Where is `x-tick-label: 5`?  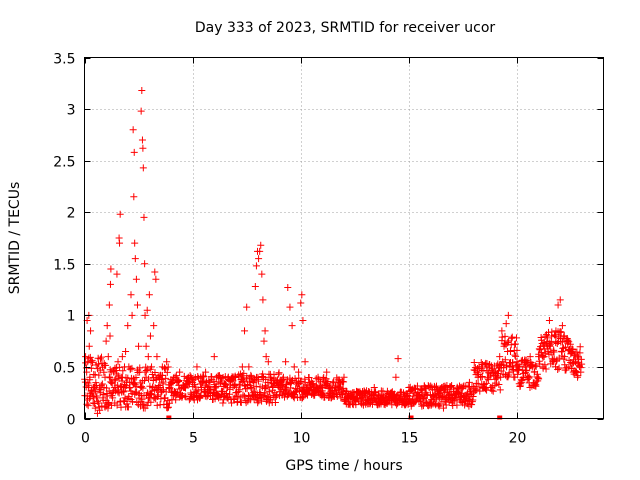 x-tick-label: 5 is located at coordinates (193, 439).